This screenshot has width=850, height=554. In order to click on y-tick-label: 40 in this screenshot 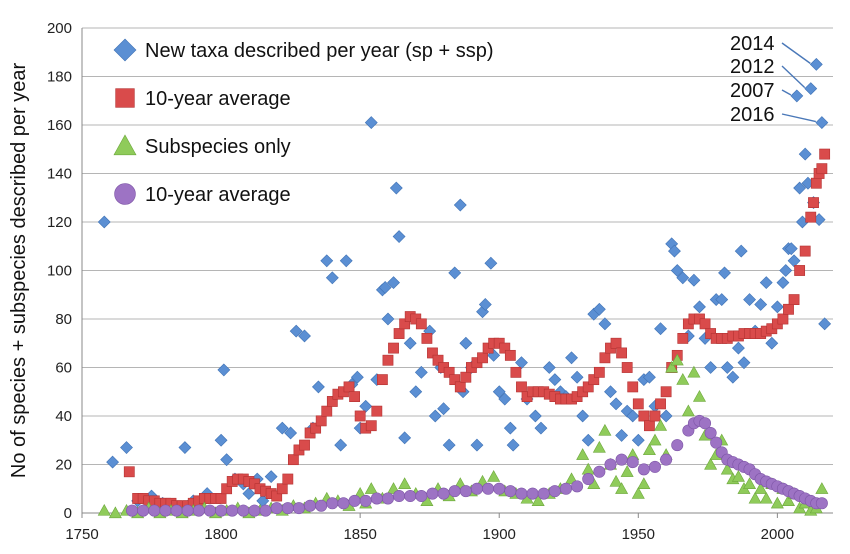, I will do `click(63, 416)`.